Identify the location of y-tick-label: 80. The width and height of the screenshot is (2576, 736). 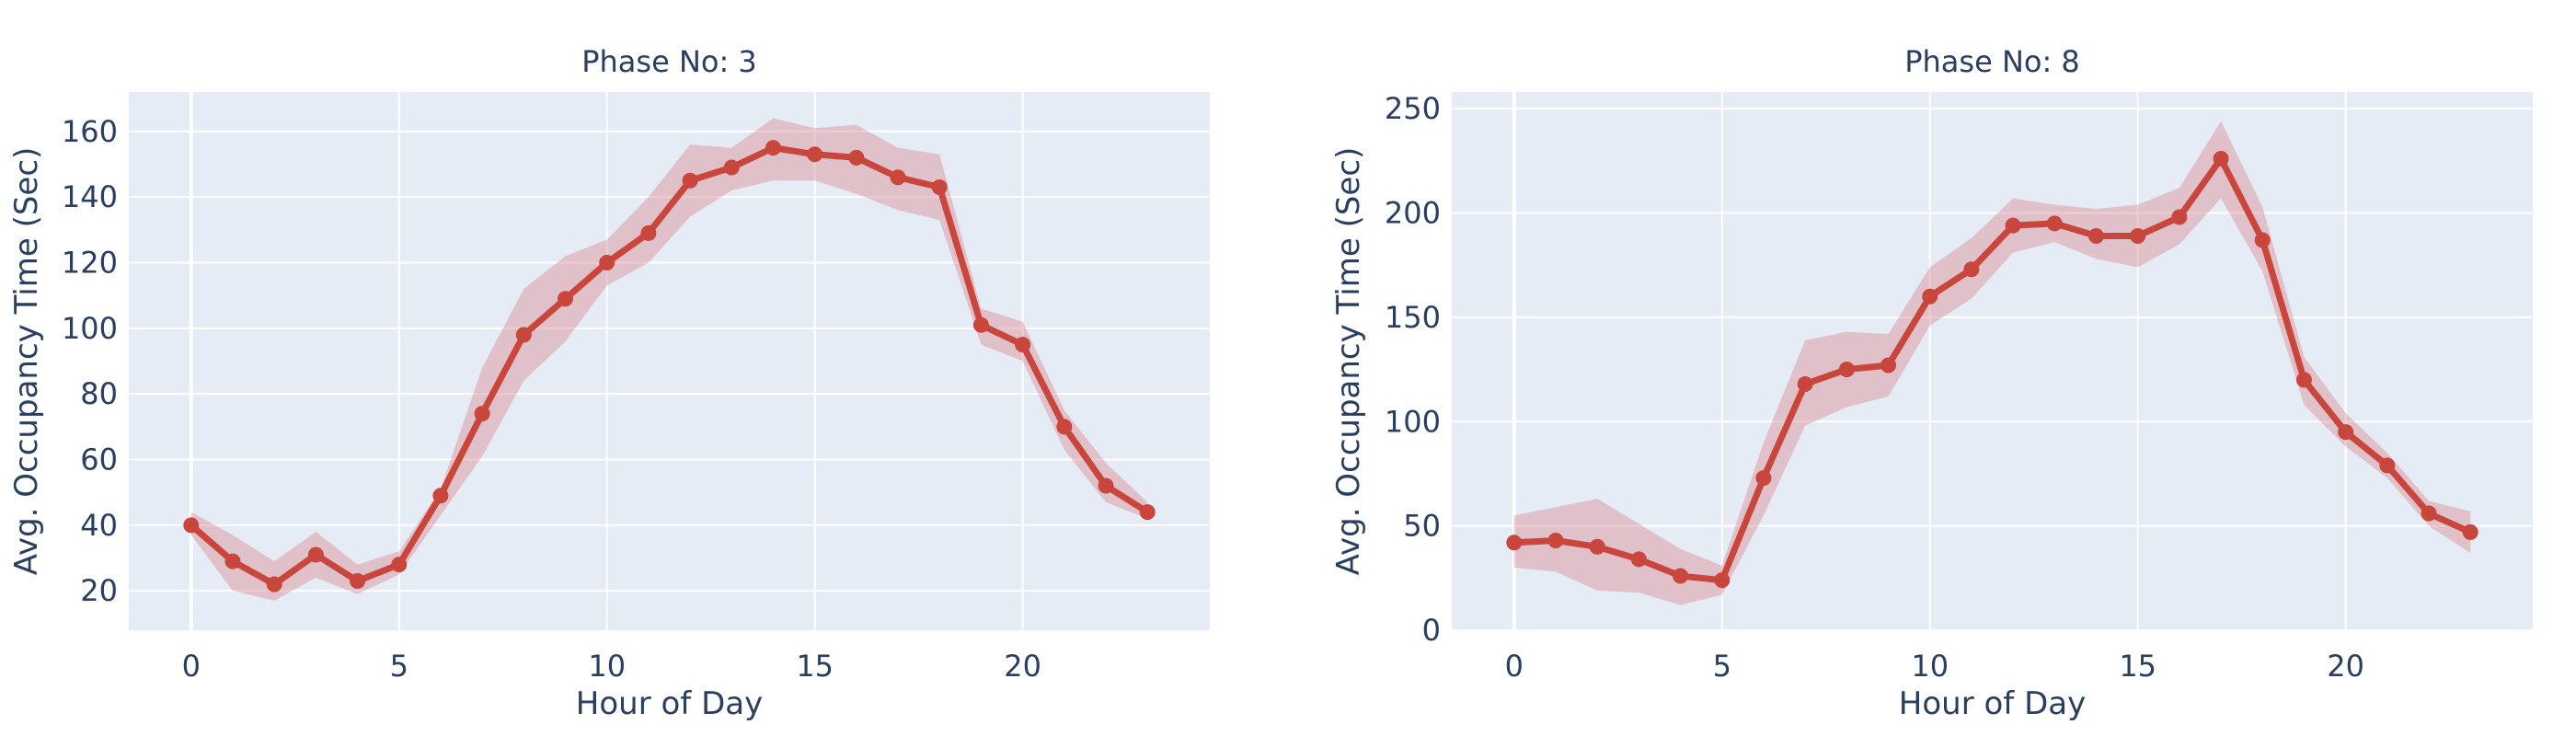
(99, 393).